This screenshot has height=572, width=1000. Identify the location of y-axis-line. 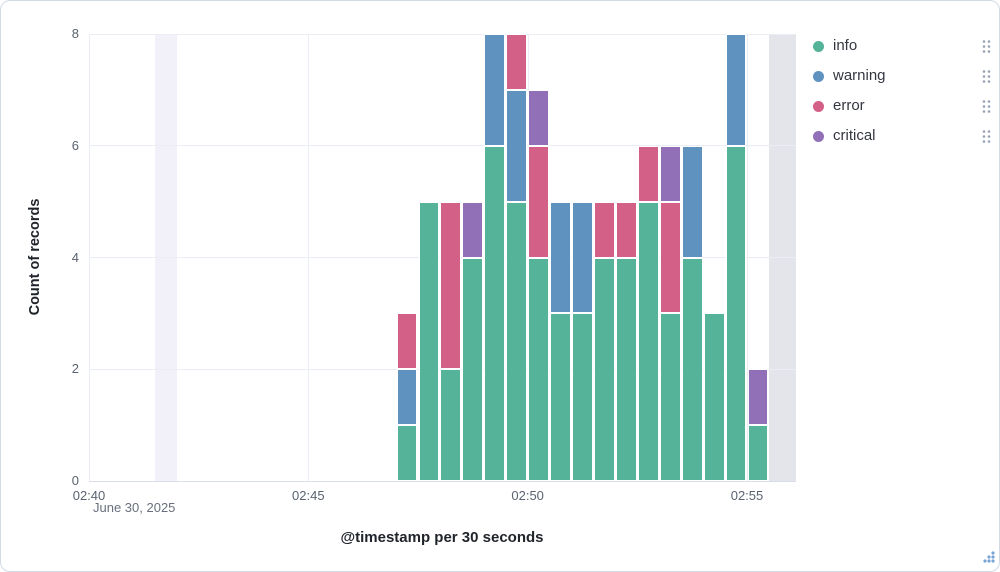
(89, 257).